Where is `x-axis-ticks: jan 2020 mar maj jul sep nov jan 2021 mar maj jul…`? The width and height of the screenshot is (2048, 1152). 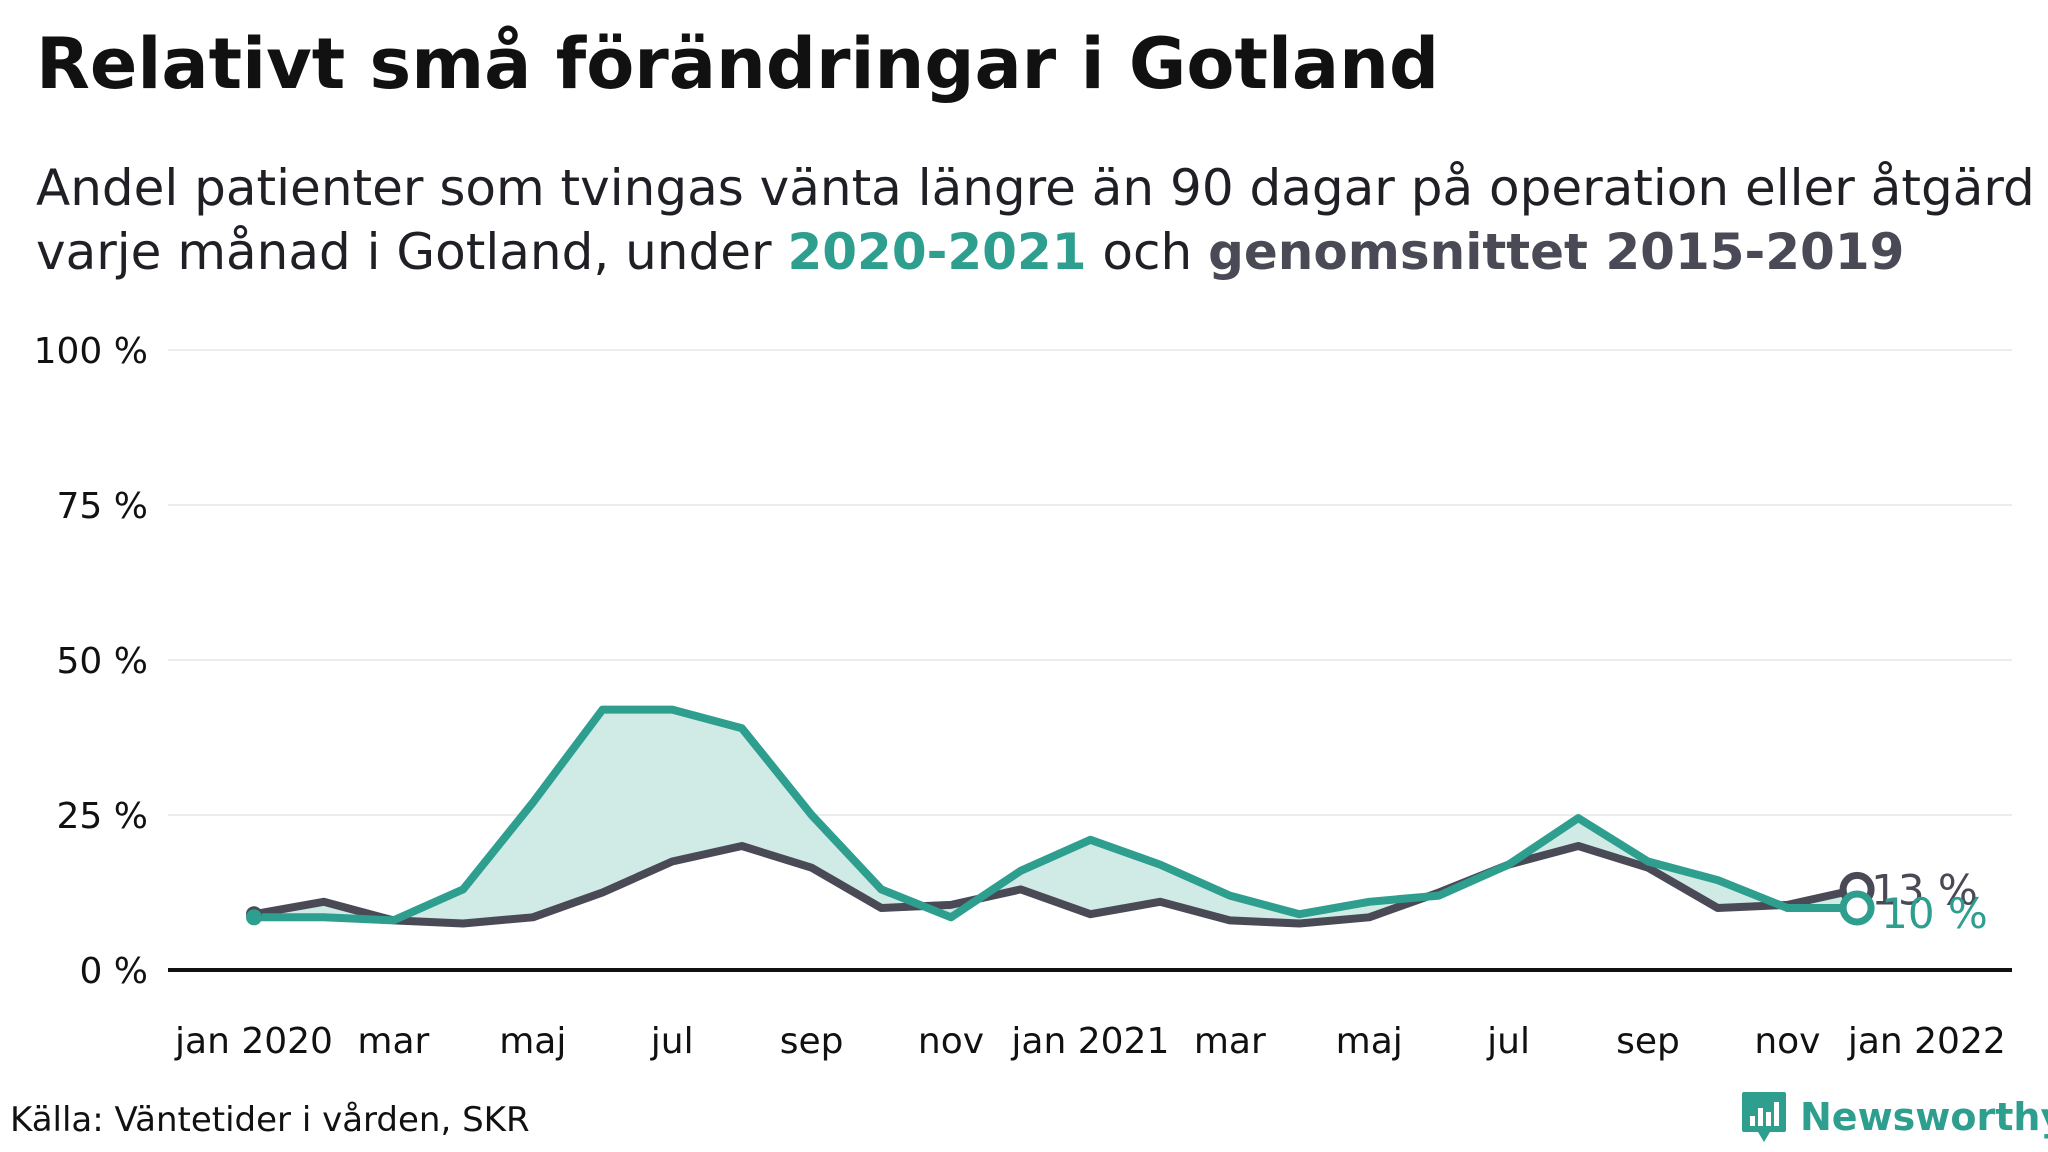 x-axis-ticks: jan 2020 mar maj jul sep nov jan 2021 mar maj jul… is located at coordinates (1090, 1041).